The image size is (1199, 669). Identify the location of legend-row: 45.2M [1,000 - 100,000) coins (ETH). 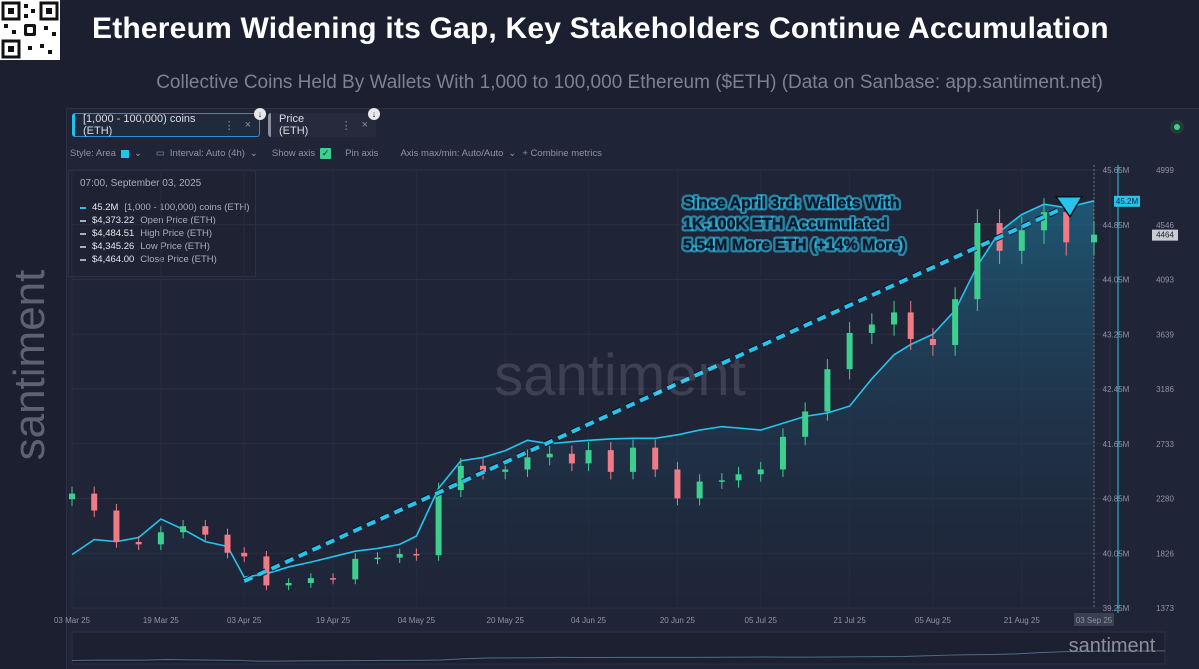
(165, 207).